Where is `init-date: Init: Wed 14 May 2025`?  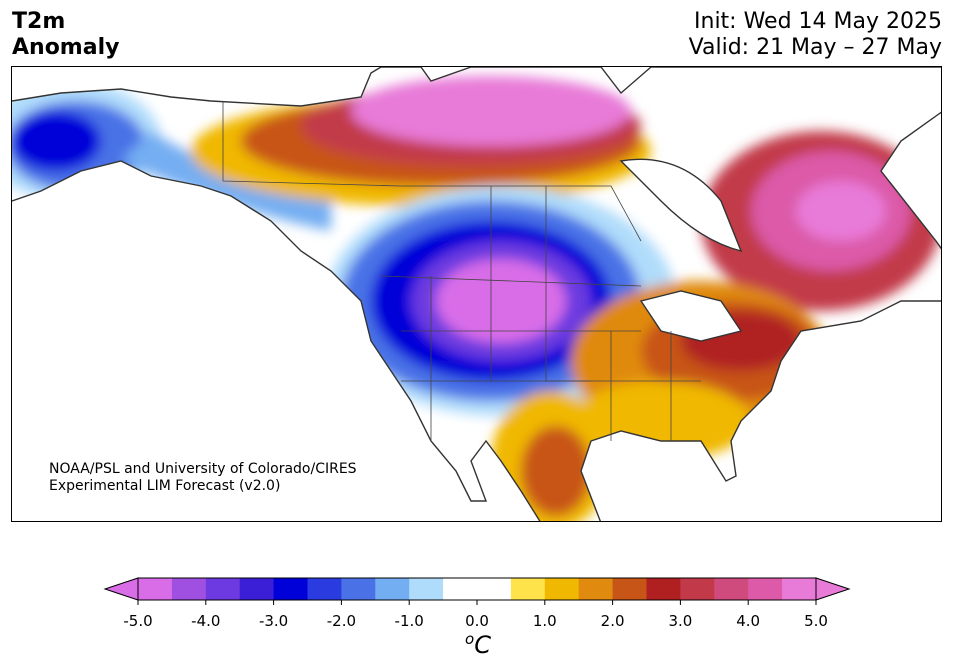
init-date: Init: Wed 14 May 2025 is located at coordinates (818, 21).